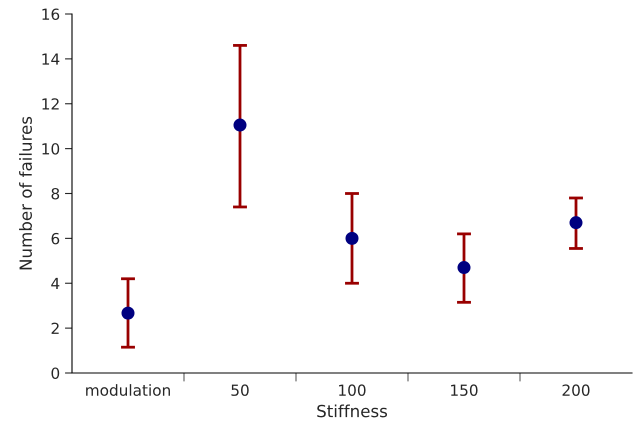  I want to click on y-tick-label: 14, so click(51, 59).